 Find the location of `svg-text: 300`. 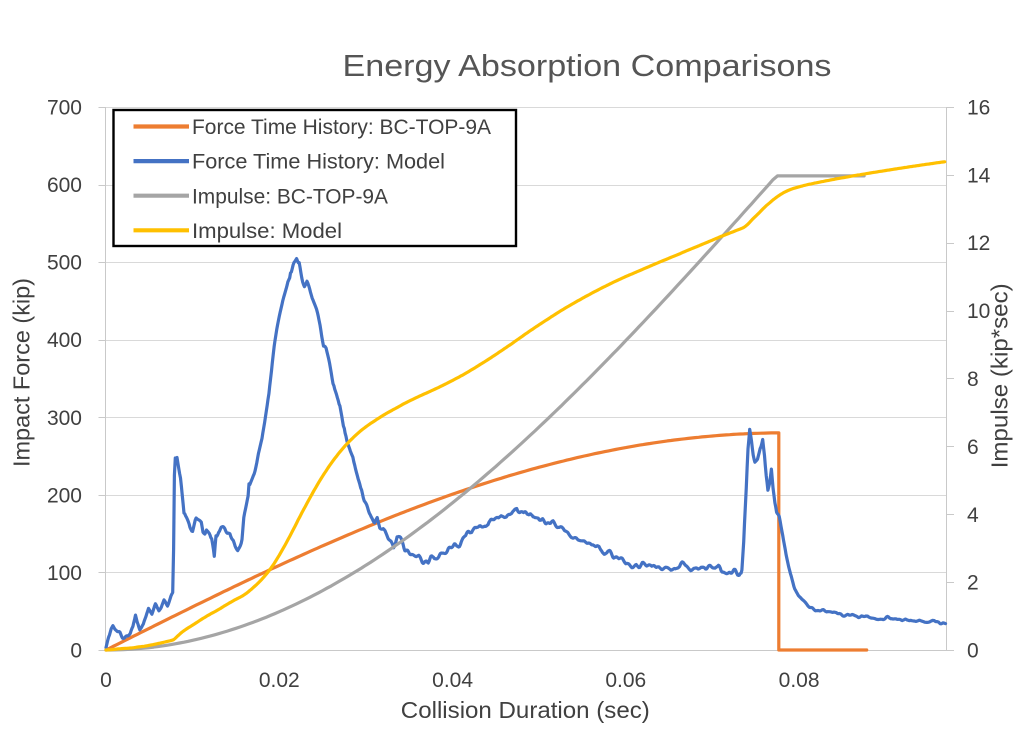

svg-text: 300 is located at coordinates (64, 418).